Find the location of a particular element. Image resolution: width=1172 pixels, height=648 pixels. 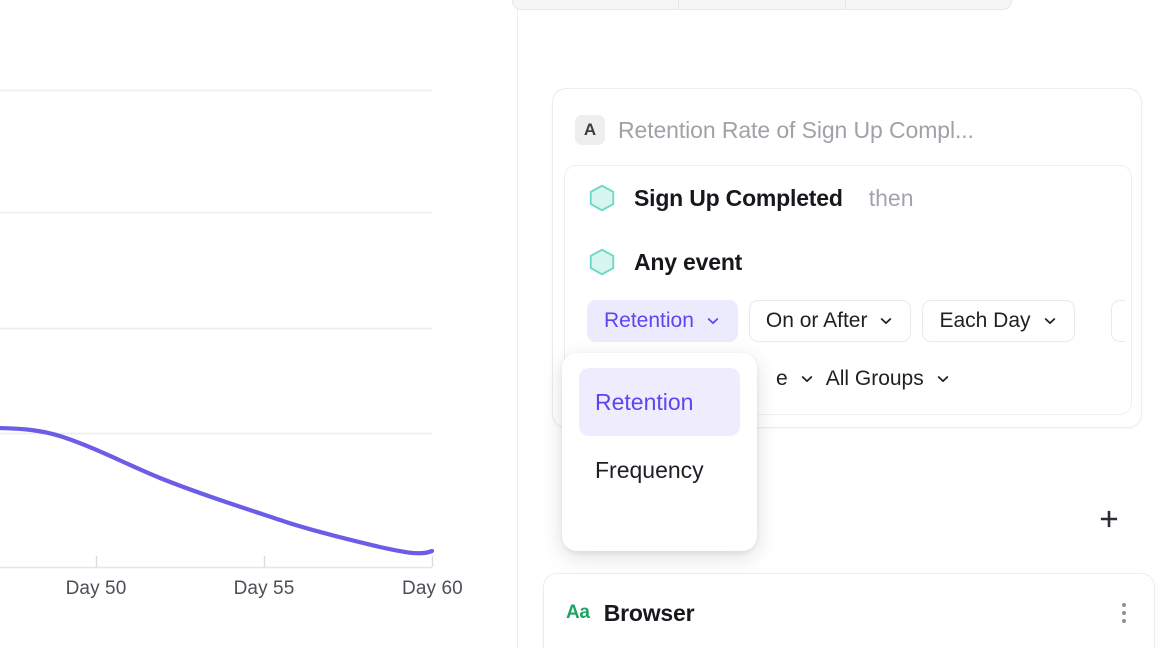

measure-options-row: Retention On or After Each Day is located at coordinates (848, 321).